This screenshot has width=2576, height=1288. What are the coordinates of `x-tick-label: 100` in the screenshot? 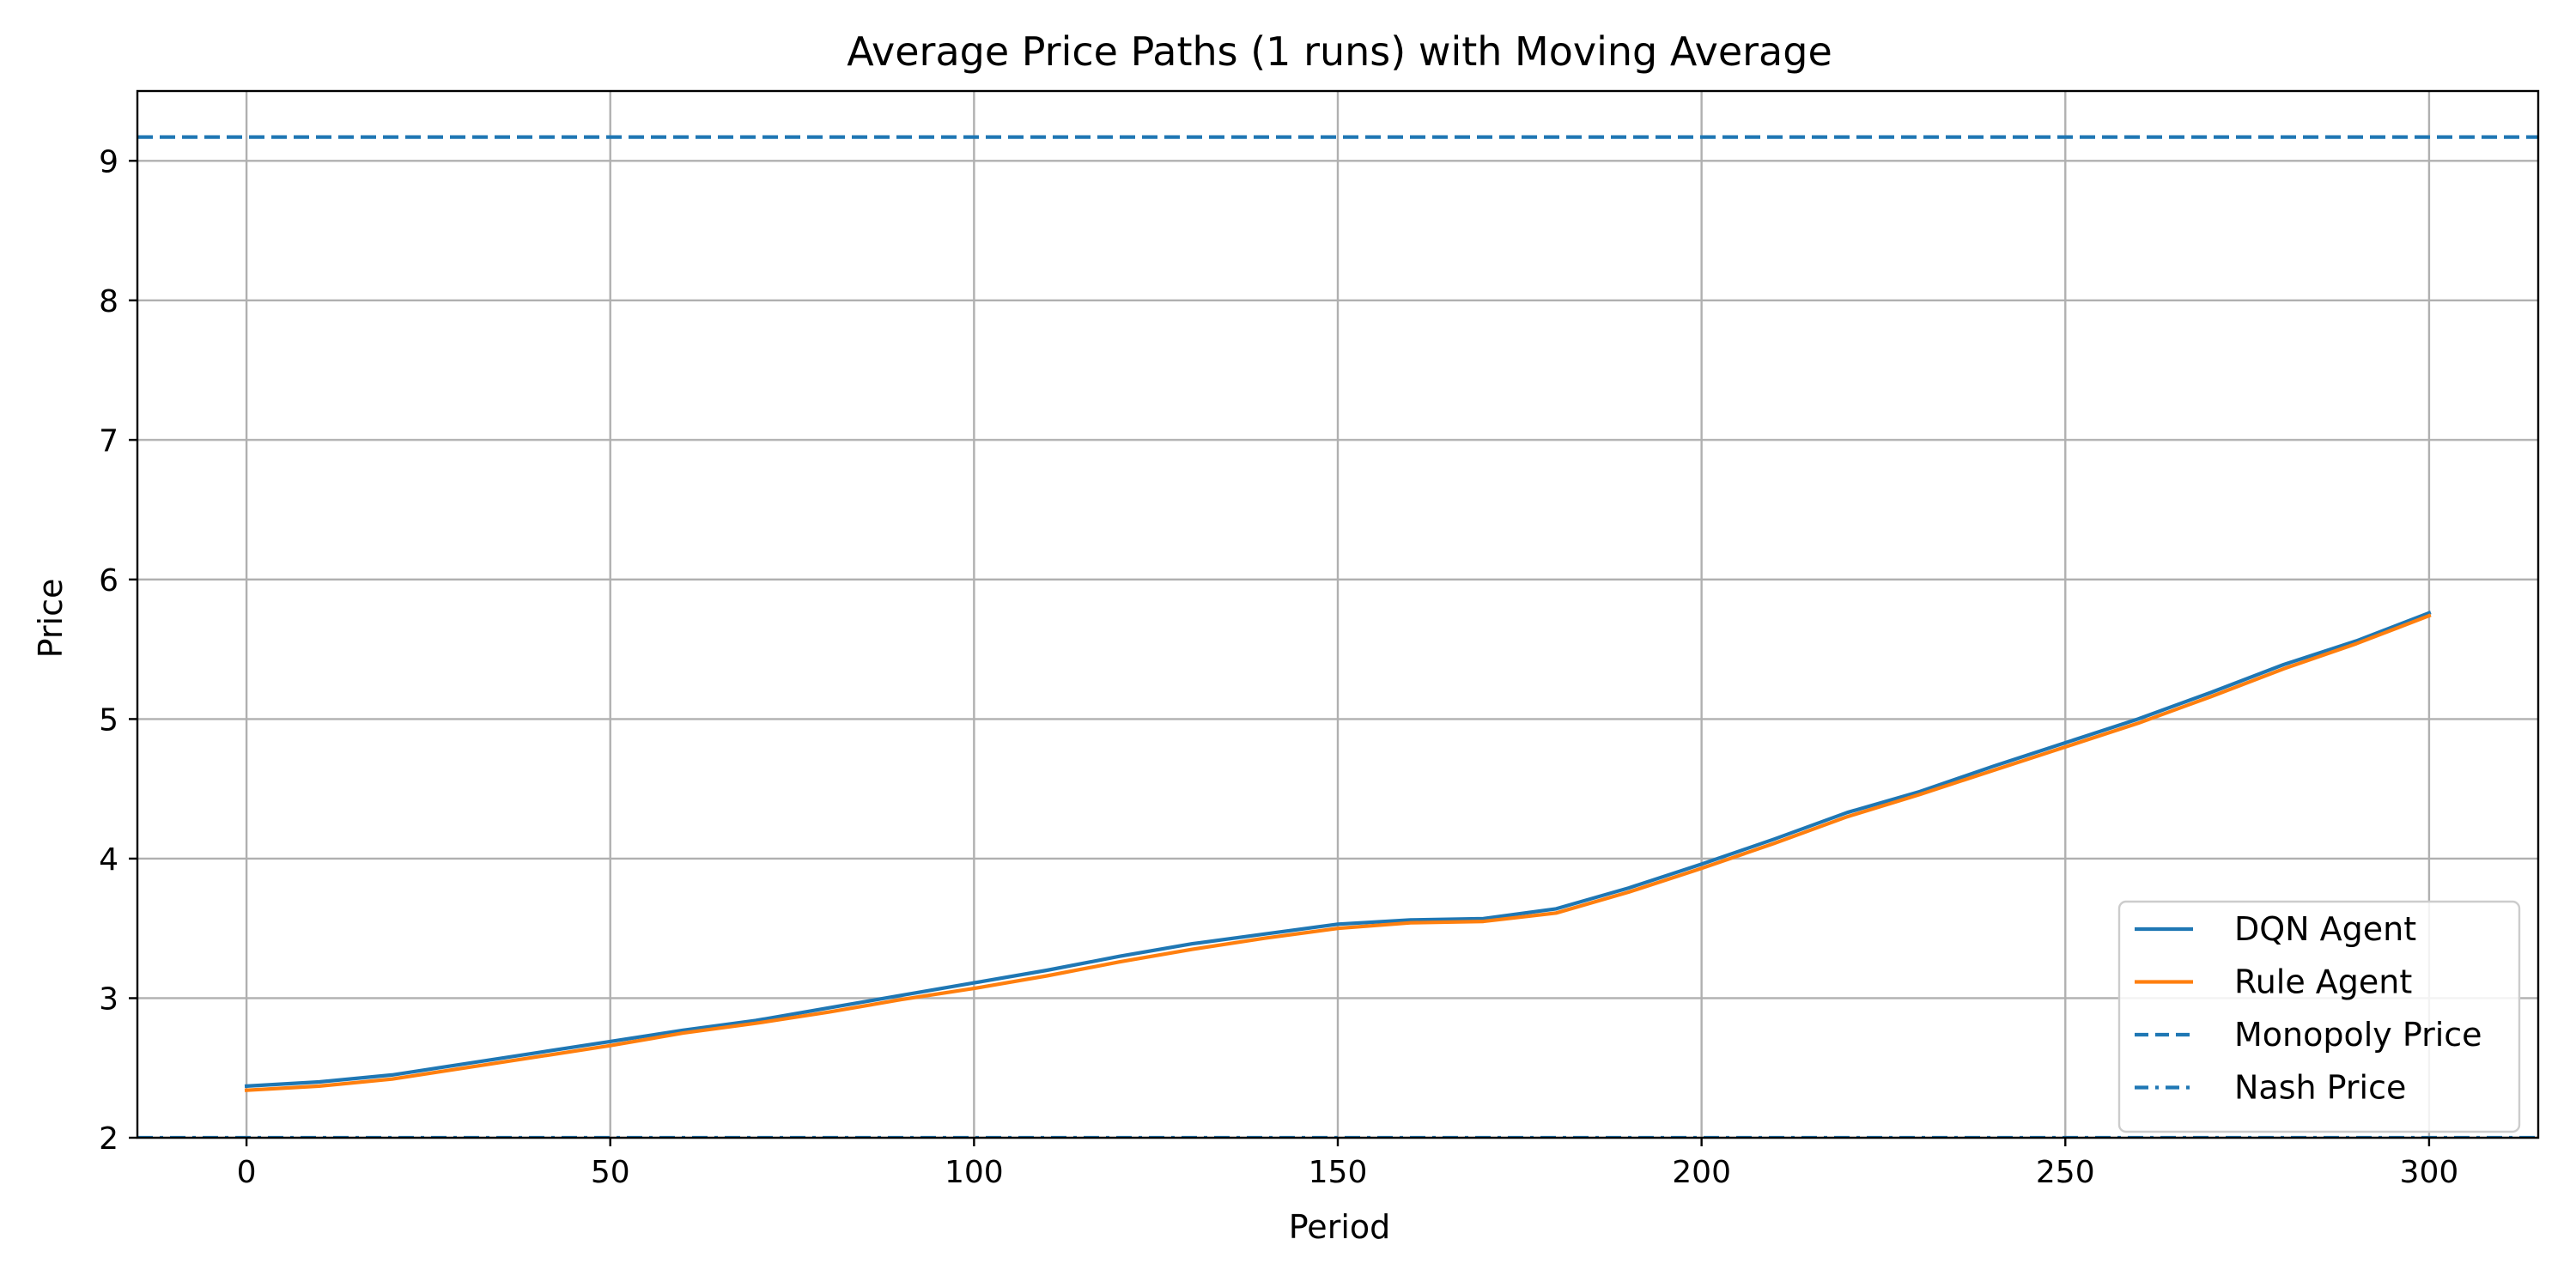 It's located at (974, 1173).